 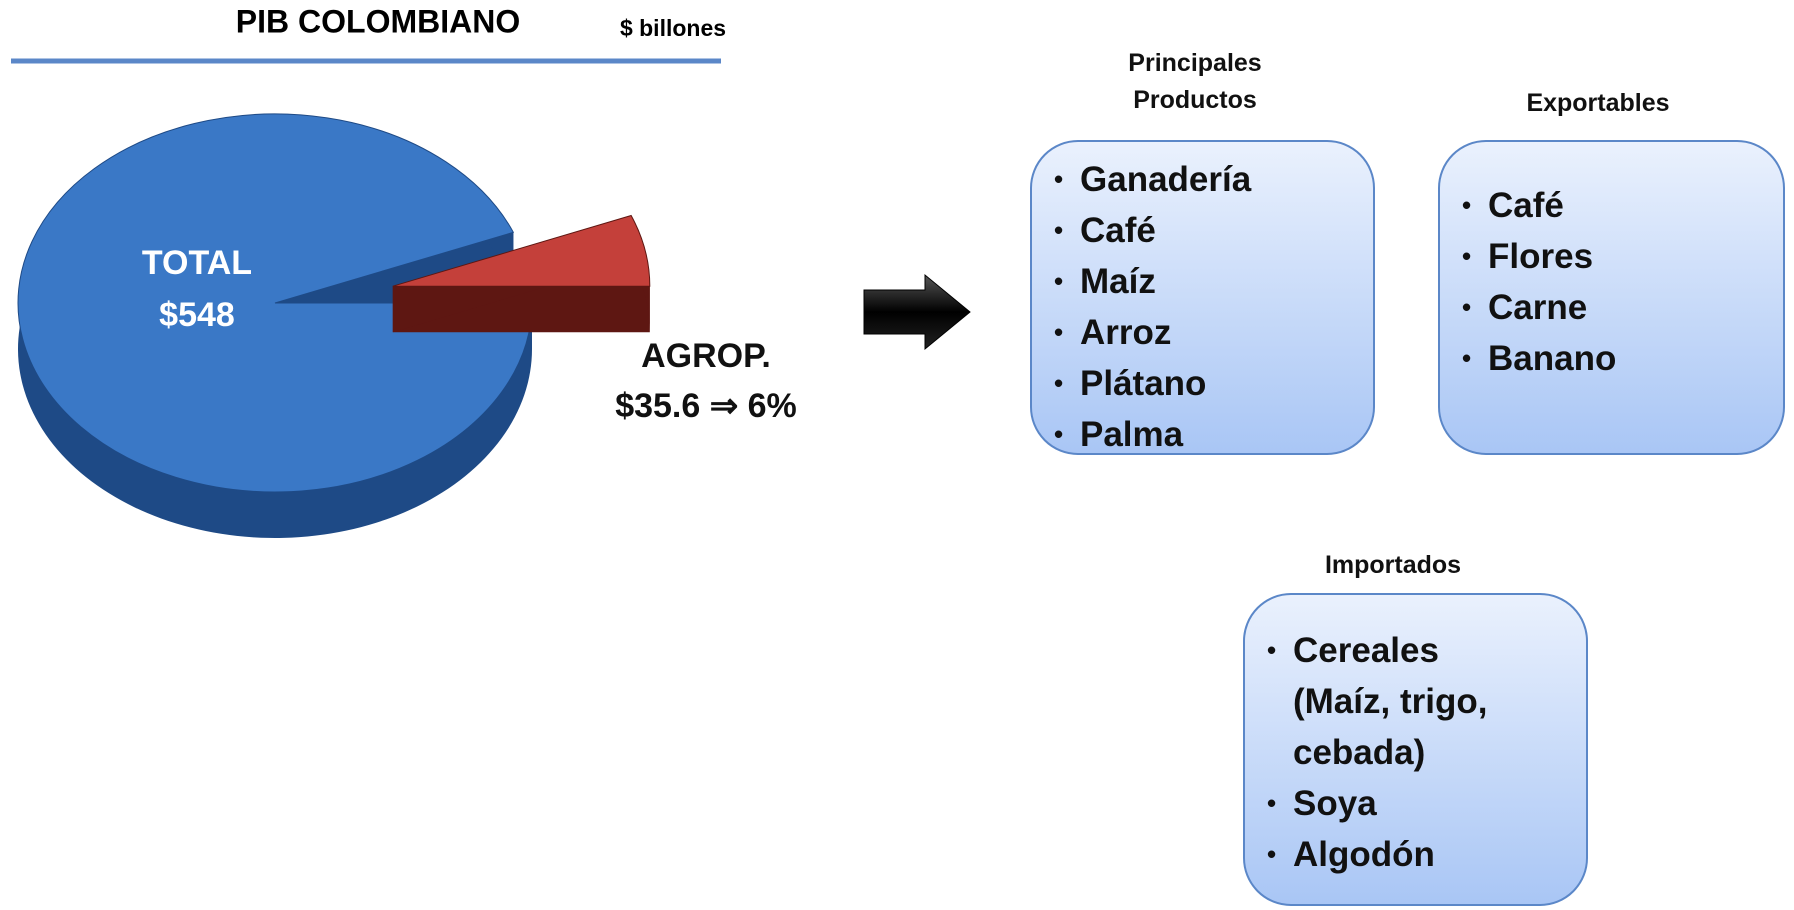 I want to click on list-item-text: Maíz, so click(x=1118, y=281).